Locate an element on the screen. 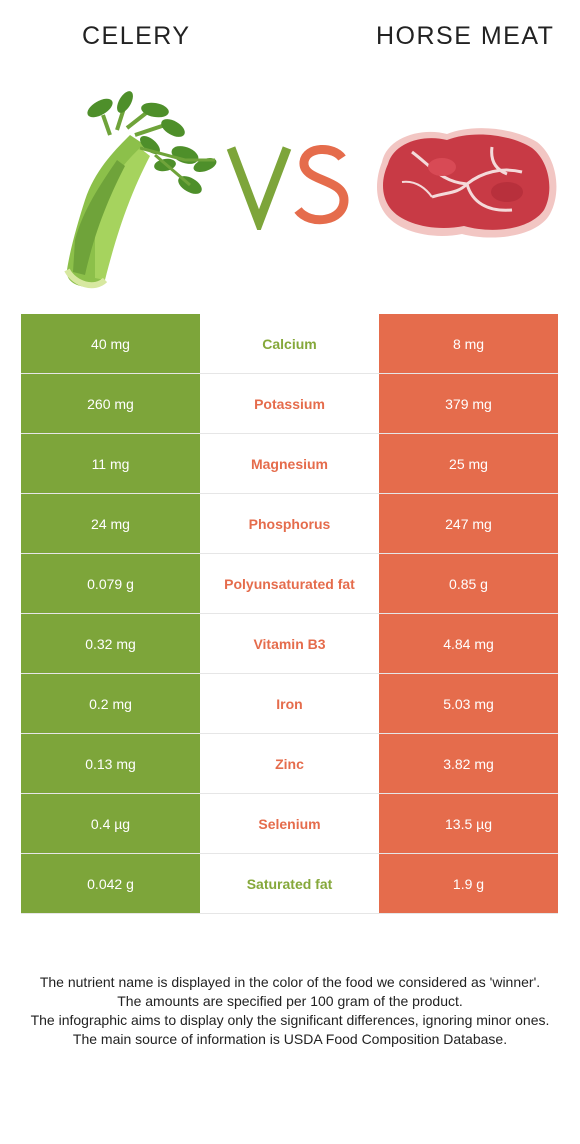  table-row: 11 mg Magnesium 25 mg is located at coordinates (289, 463).